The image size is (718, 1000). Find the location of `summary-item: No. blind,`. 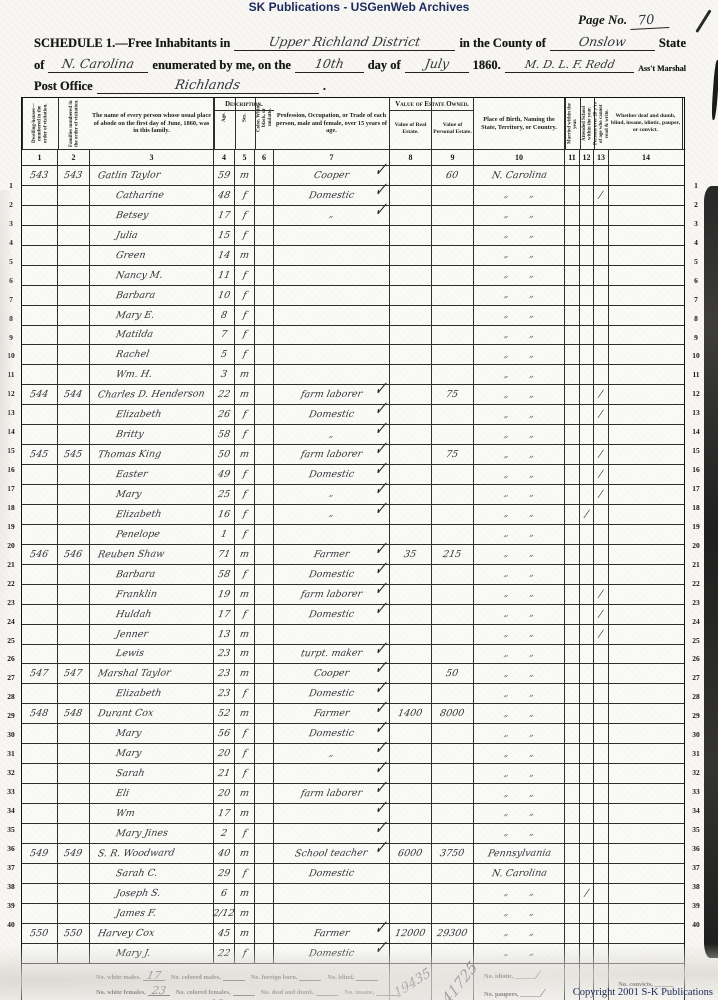

summary-item: No. blind, is located at coordinates (353, 977).